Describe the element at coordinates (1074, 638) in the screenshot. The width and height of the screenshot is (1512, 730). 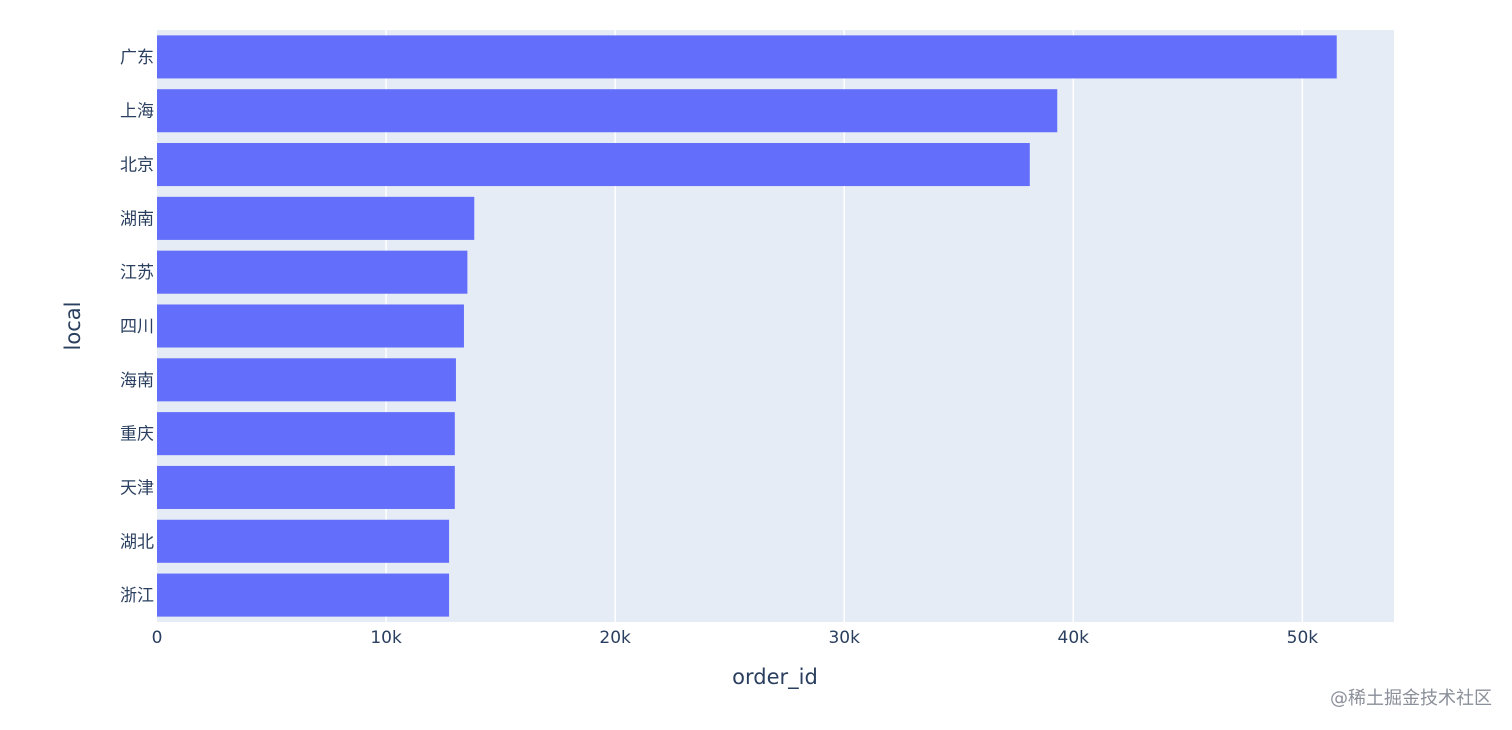
I see `x-tick-label: 40k` at that location.